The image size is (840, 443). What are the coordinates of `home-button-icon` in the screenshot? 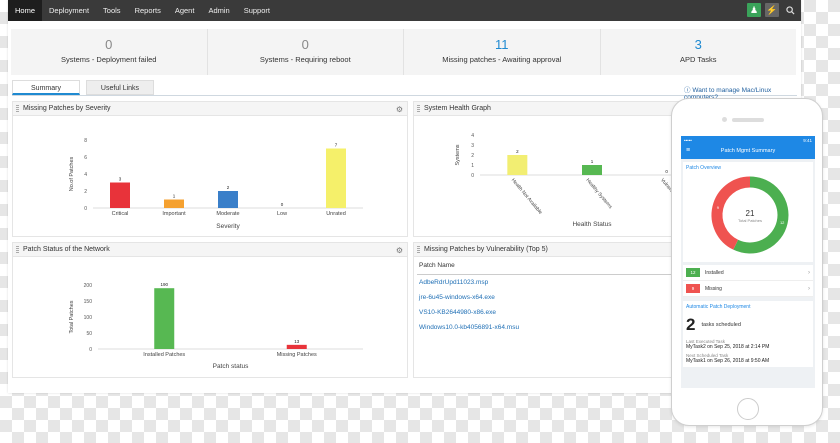 It's located at (748, 409).